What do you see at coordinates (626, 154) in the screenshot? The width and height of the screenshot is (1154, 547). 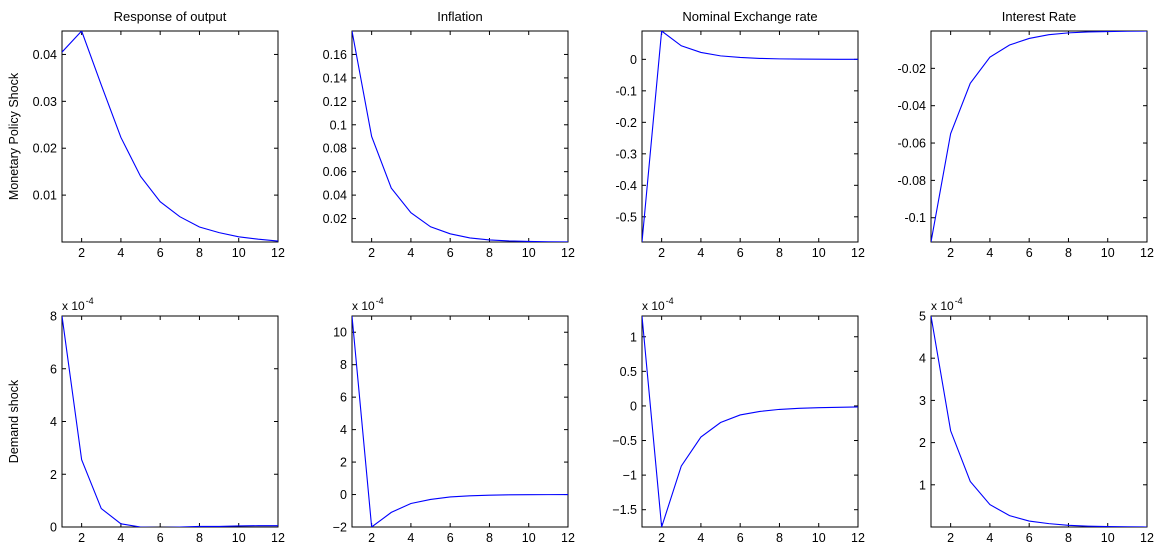 I see `y-tick-label: -0.3` at bounding box center [626, 154].